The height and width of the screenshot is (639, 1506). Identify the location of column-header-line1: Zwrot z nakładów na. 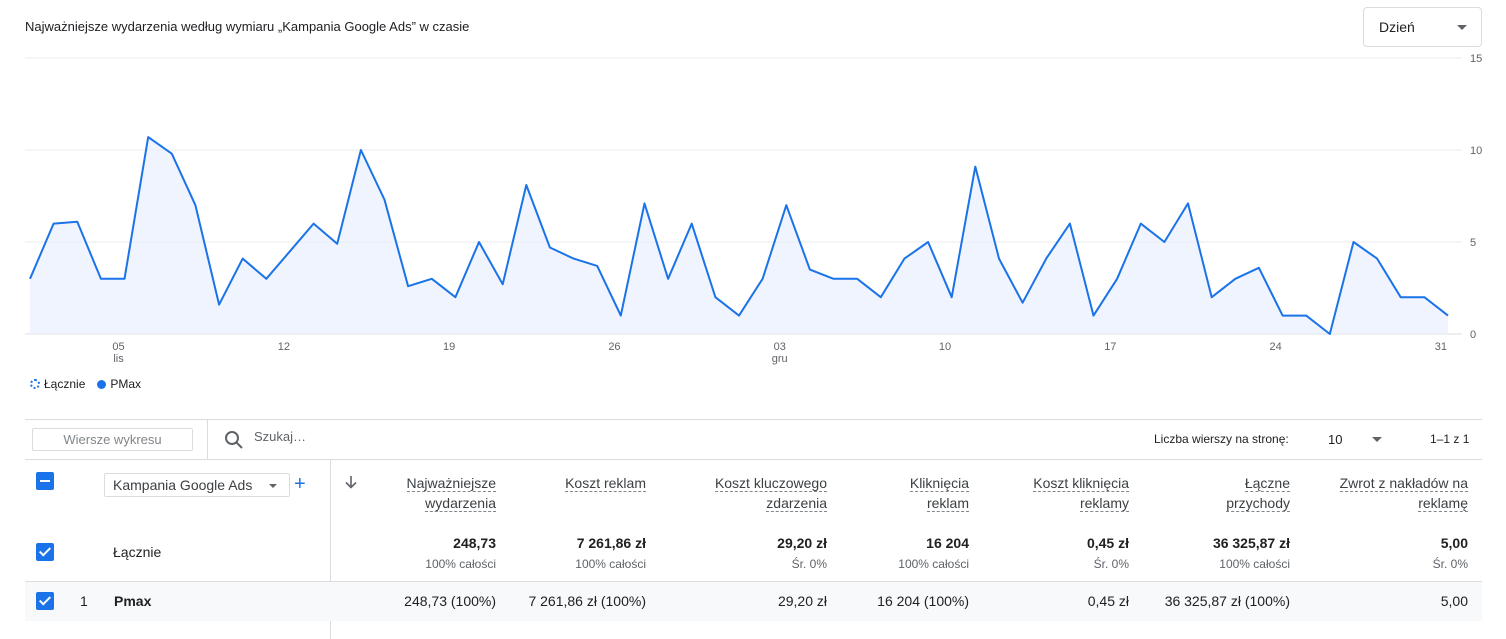
(1403, 483).